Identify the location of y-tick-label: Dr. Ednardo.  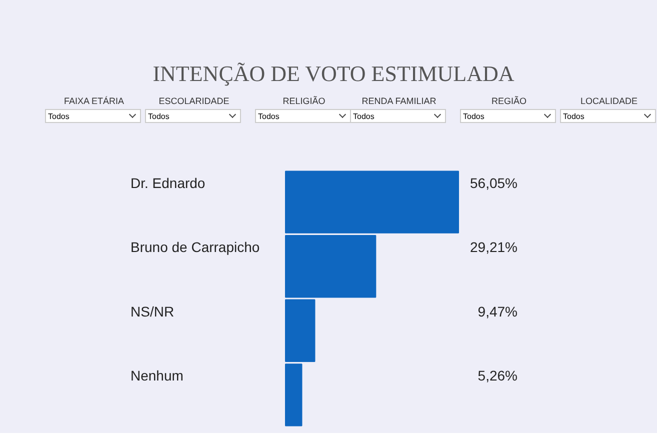
(168, 182).